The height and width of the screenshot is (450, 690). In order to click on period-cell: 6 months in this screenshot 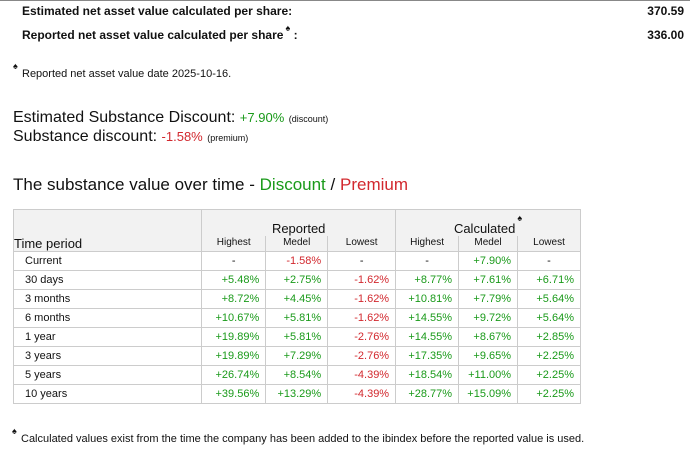, I will do `click(107, 318)`.